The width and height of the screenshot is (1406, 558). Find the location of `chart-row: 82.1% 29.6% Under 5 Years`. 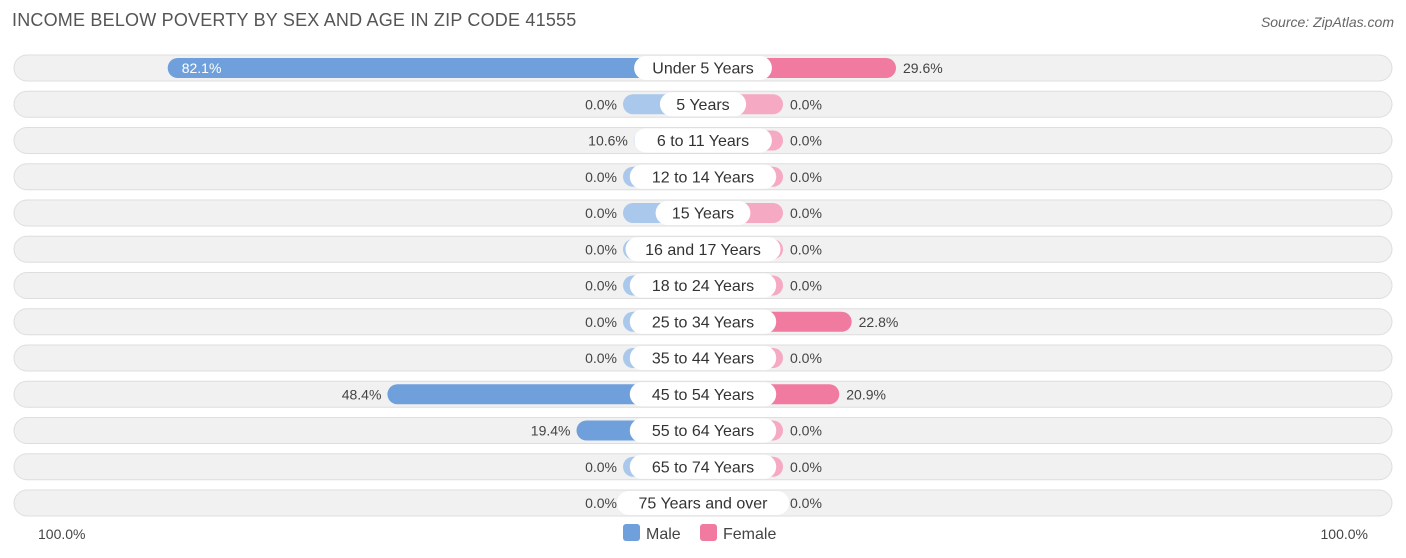

chart-row: 82.1% 29.6% Under 5 Years is located at coordinates (703, 68).